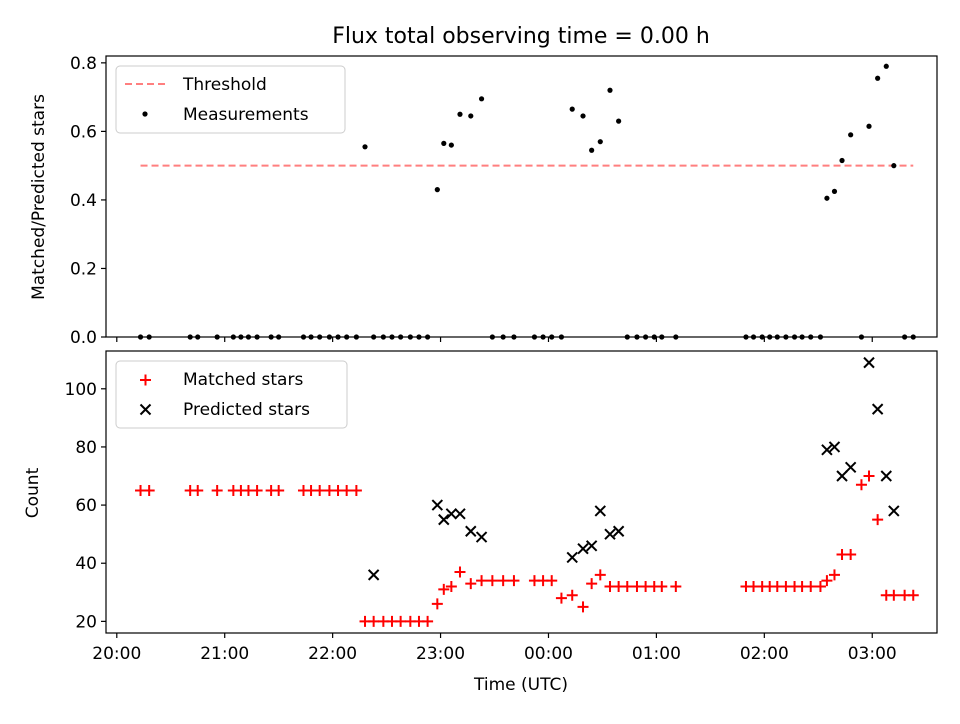 The width and height of the screenshot is (960, 724). I want to click on x-tick-label: 00:00, so click(548, 654).